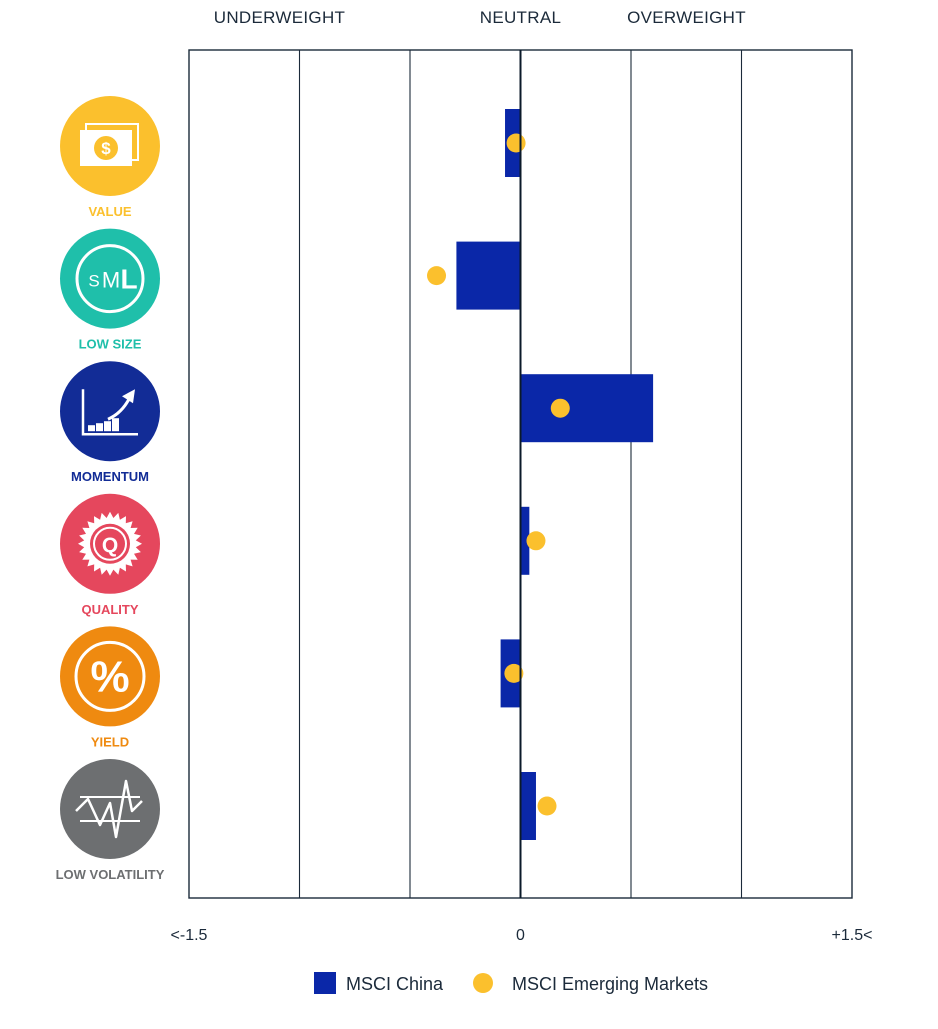 Image resolution: width=938 pixels, height=1029 pixels. What do you see at coordinates (852, 935) in the screenshot?
I see `tick-label: +1.5<` at bounding box center [852, 935].